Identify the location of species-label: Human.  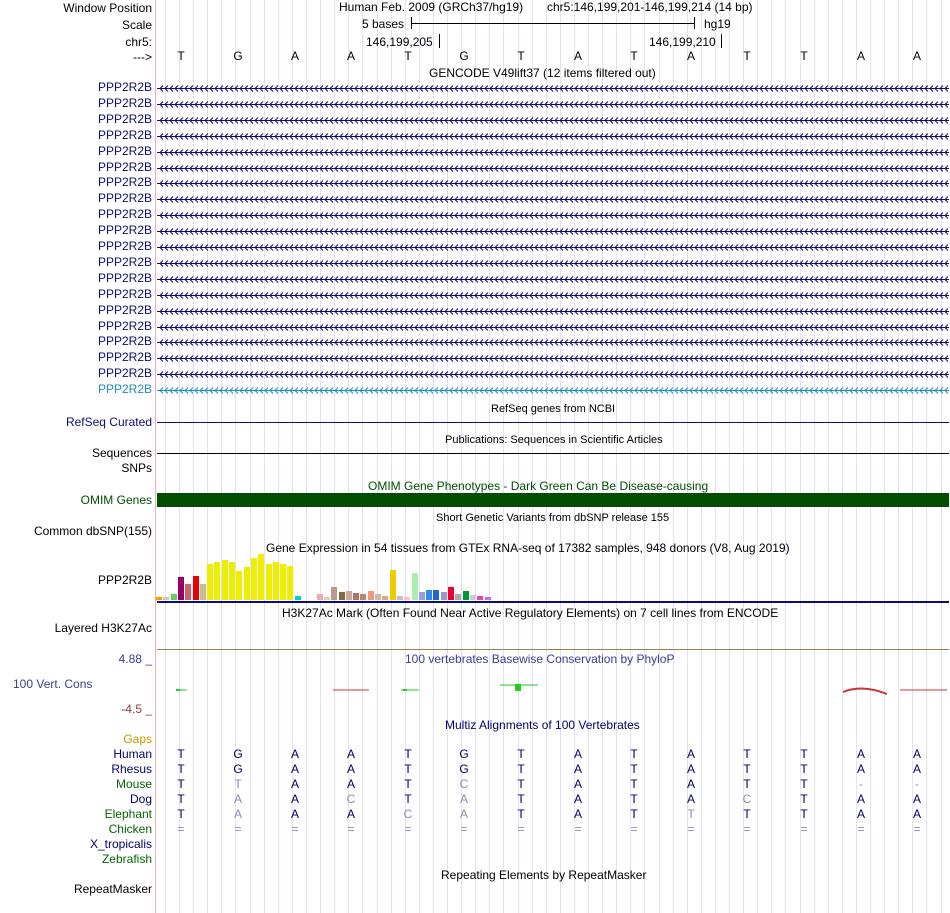
(132, 754).